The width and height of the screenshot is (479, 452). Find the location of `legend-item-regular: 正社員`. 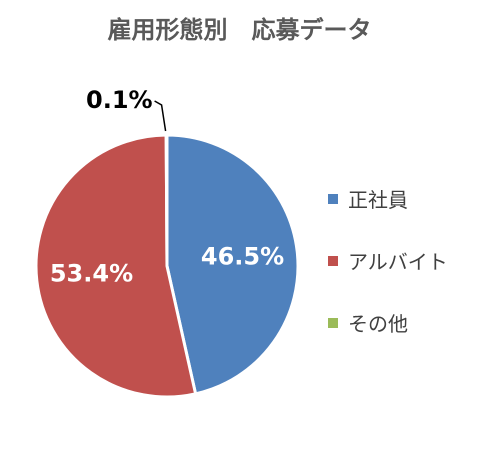

legend-item-regular: 正社員 is located at coordinates (368, 198).